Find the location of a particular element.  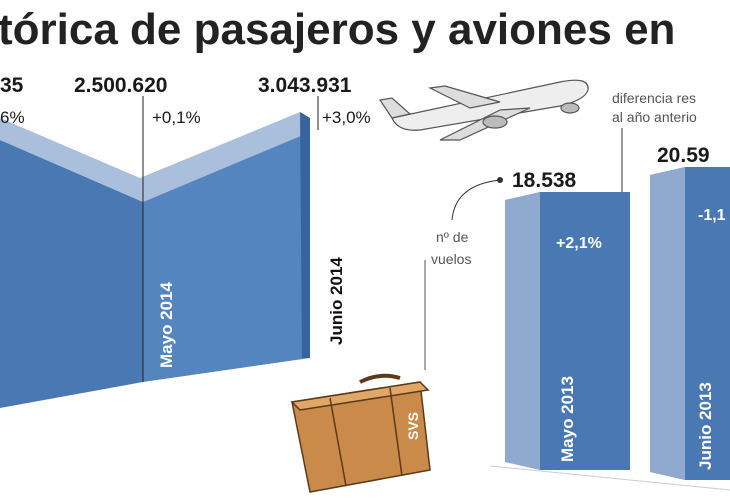

change: +3,0% is located at coordinates (346, 117).